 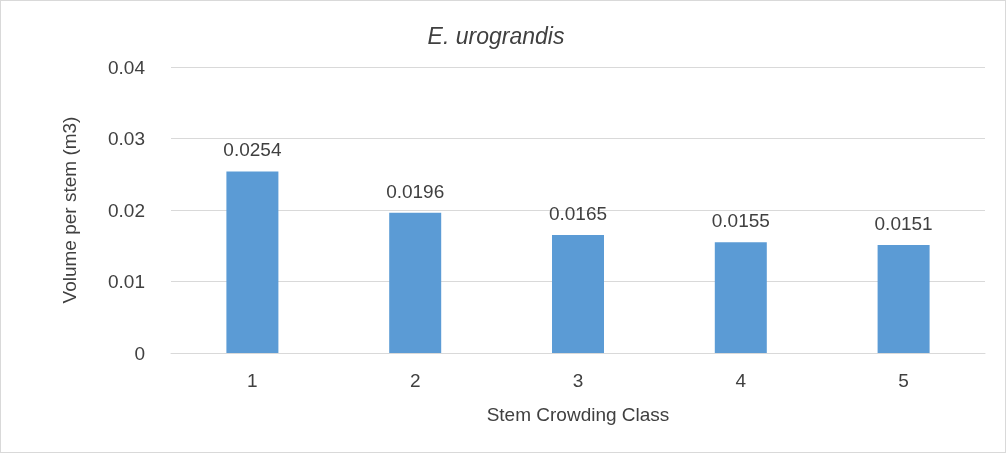 I want to click on data-label: 0.0151, so click(x=903, y=224).